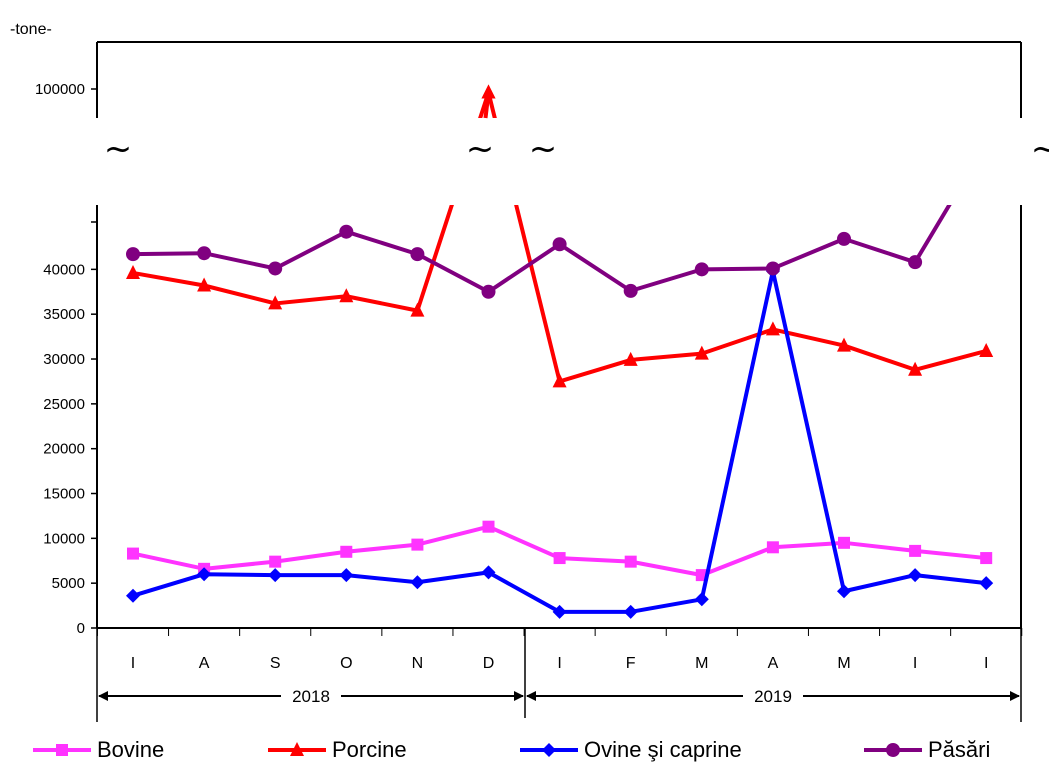  I want to click on legend-label: Păsări, so click(959, 749).